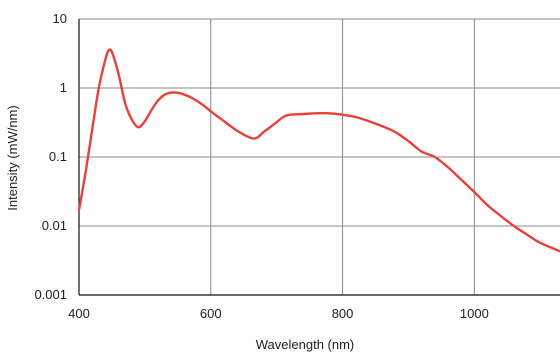 This screenshot has height=354, width=560. Describe the element at coordinates (63, 87) in the screenshot. I see `y-tick-label-3: 1` at that location.